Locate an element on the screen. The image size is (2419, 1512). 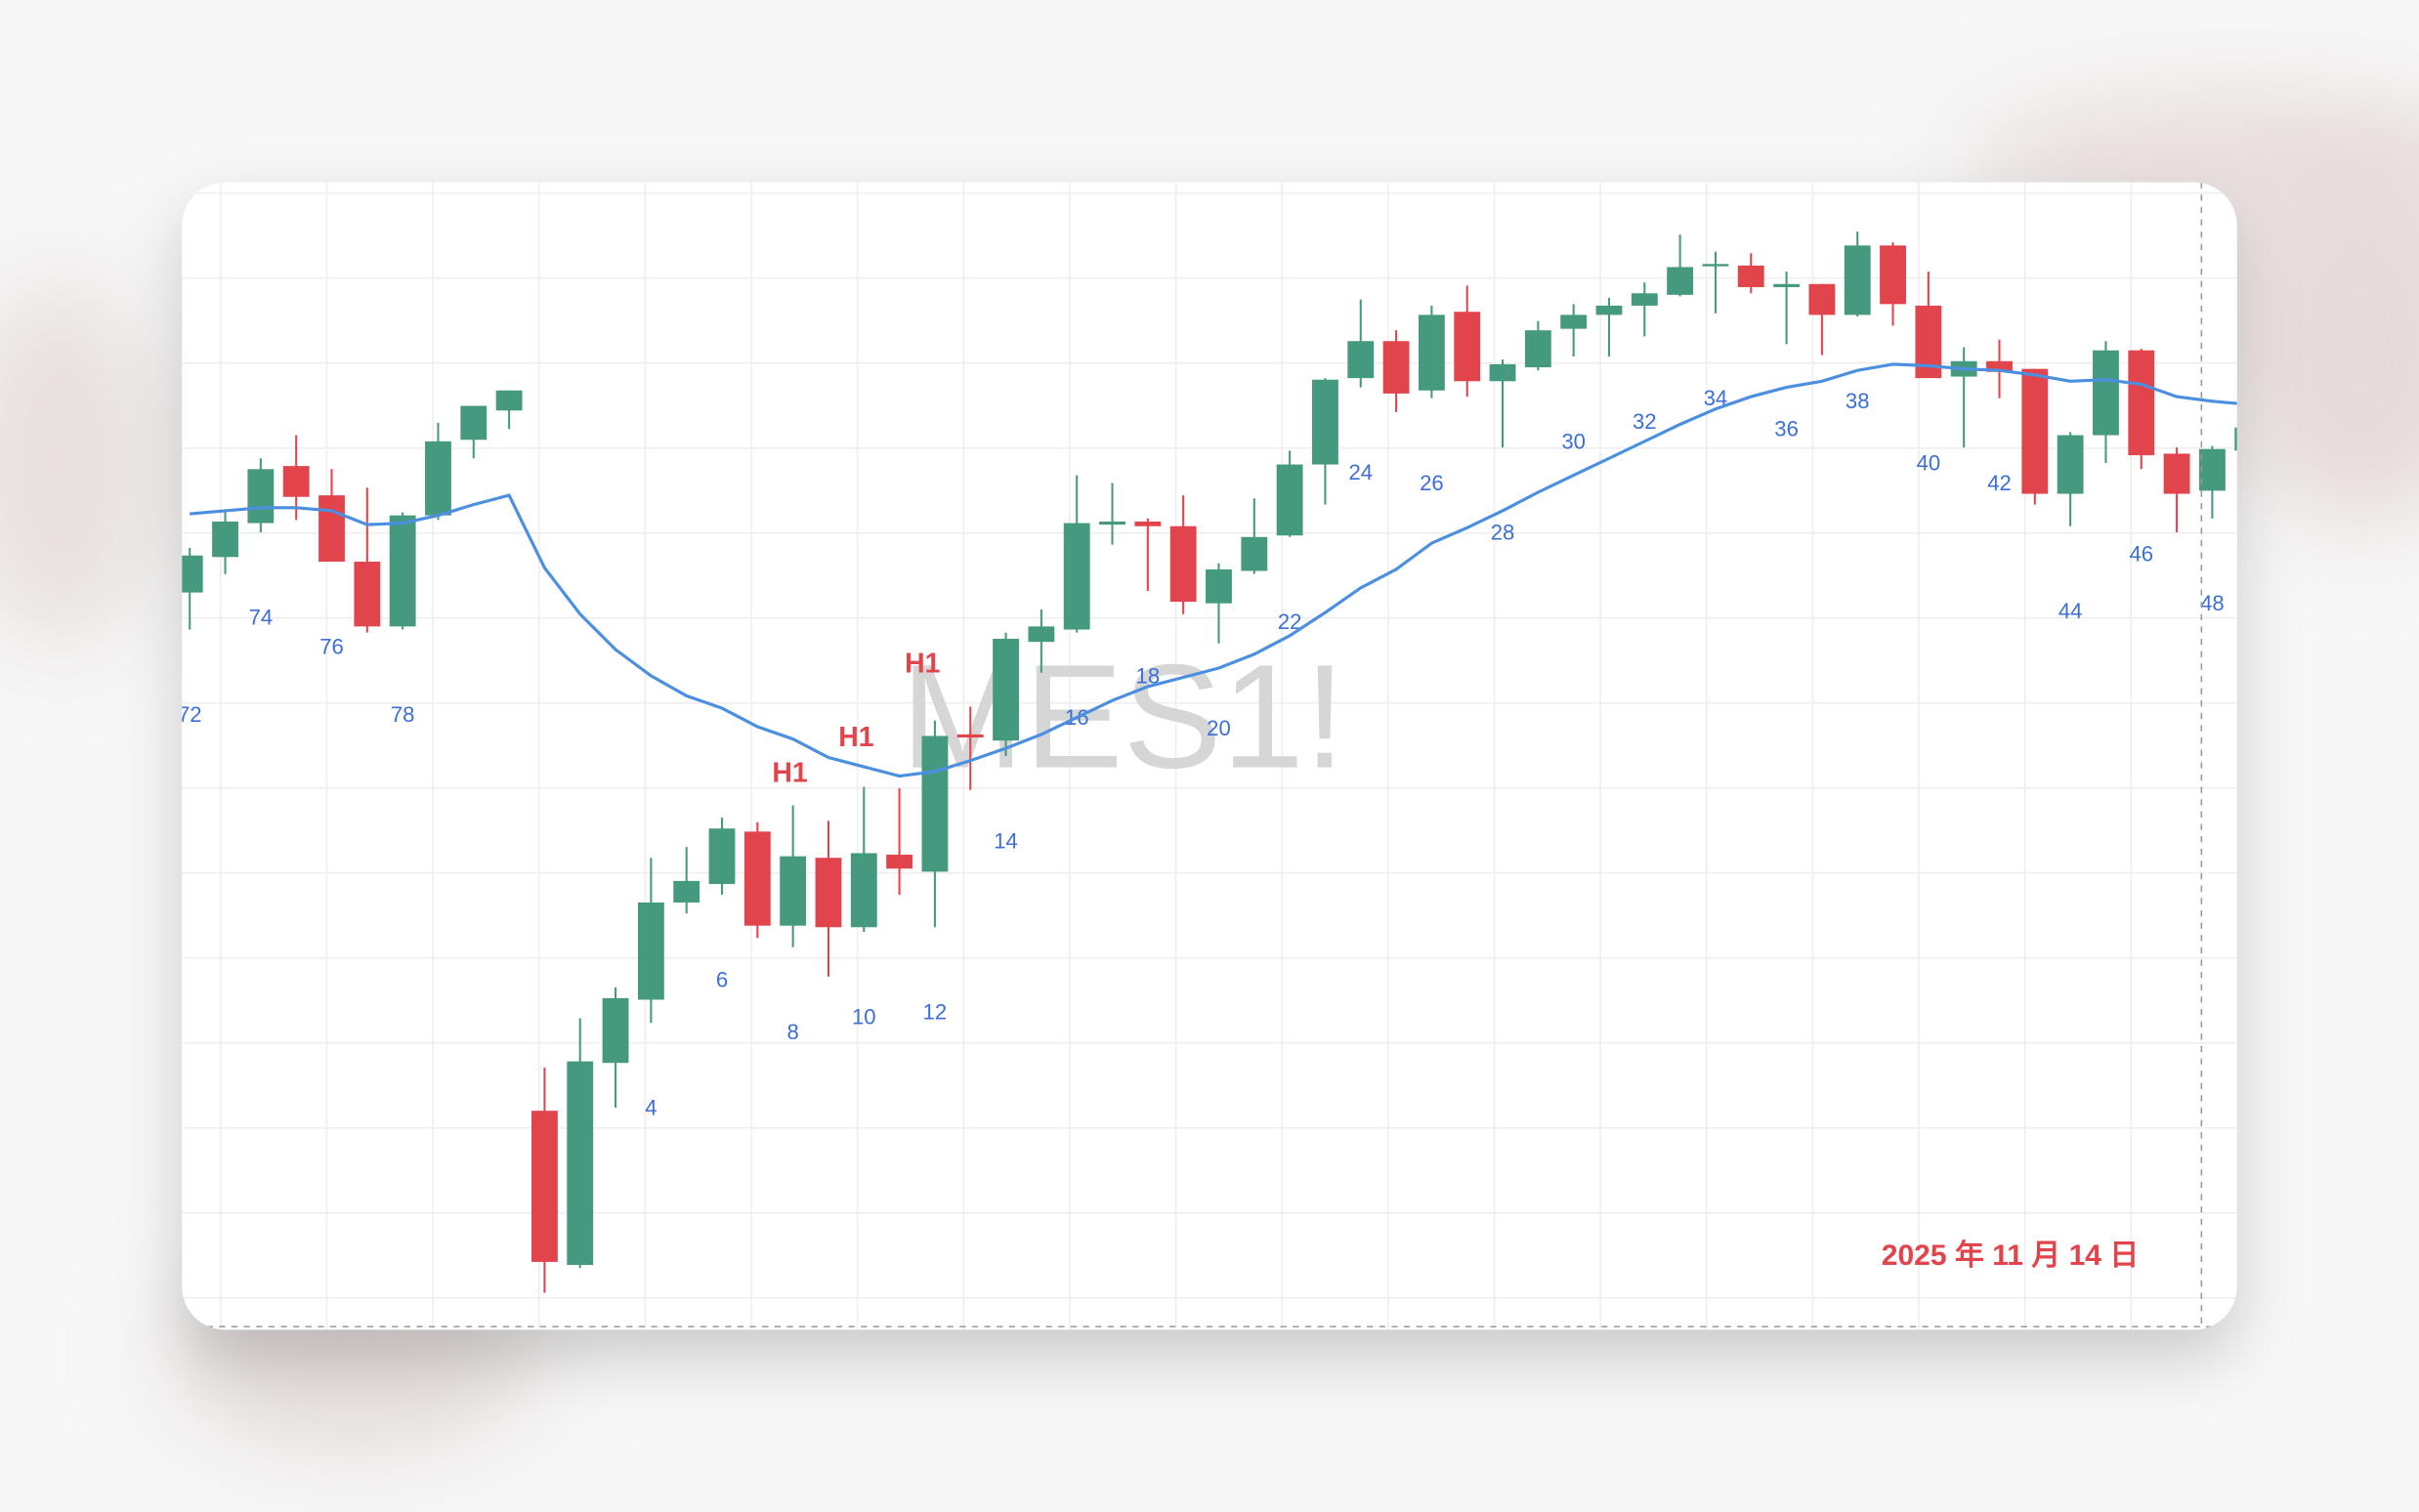
x-tick-label: 10 is located at coordinates (864, 1016).